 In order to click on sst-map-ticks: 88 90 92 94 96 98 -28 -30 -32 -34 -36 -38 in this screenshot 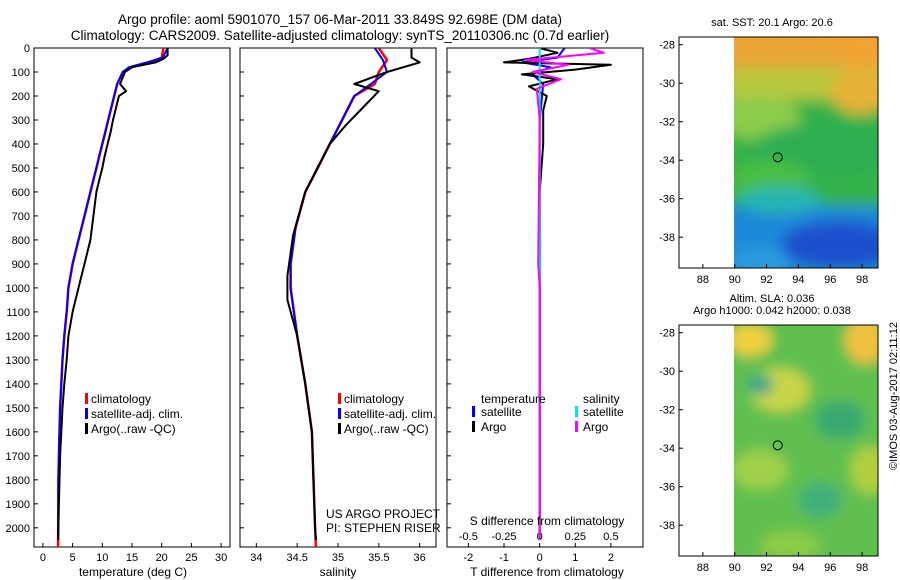, I will do `click(763, 163)`.